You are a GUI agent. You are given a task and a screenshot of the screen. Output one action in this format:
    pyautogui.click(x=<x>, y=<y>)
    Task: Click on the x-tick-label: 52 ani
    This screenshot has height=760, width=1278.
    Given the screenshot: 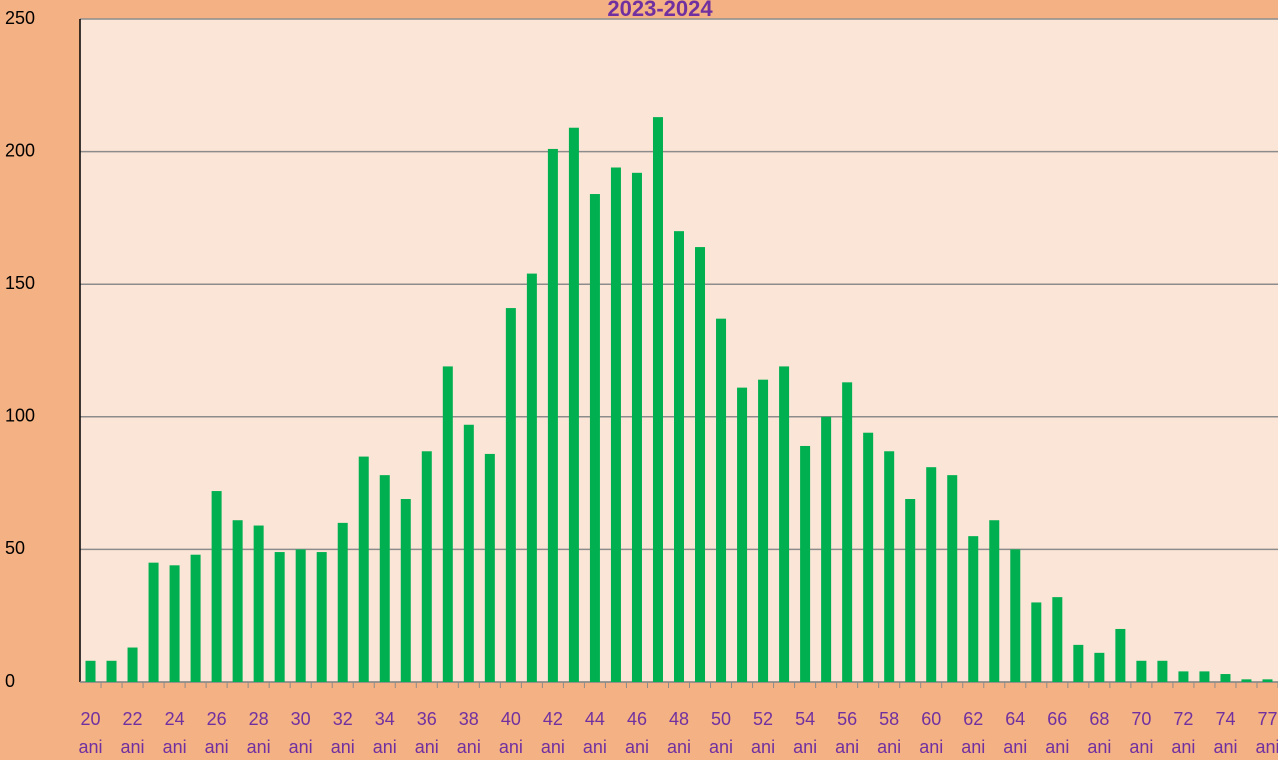 What is the action you would take?
    pyautogui.click(x=763, y=733)
    